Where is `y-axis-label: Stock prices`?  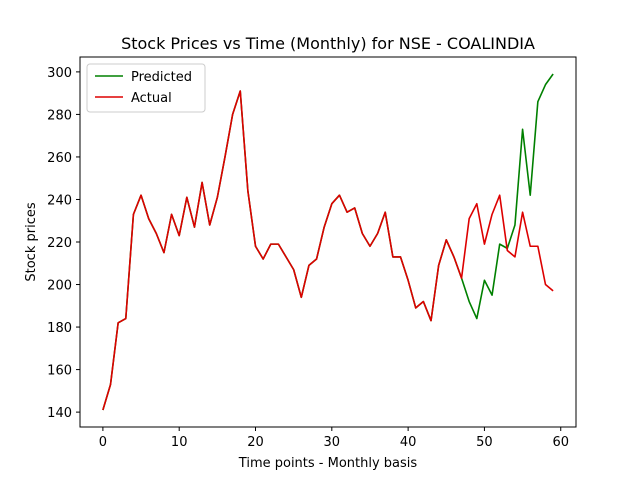
y-axis-label: Stock prices is located at coordinates (31, 241).